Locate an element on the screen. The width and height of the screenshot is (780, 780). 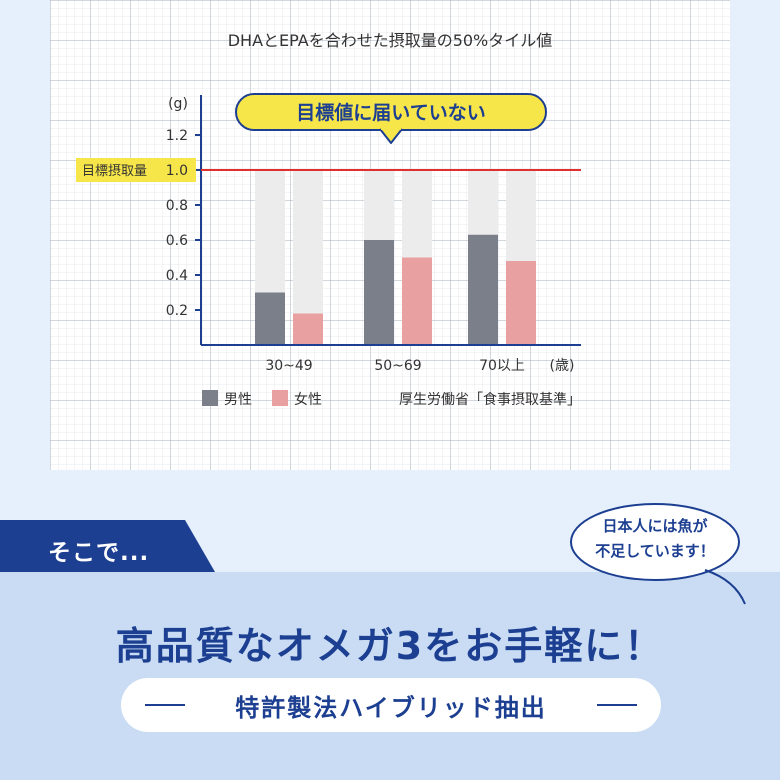
feature-pill: 特許製法ハイブリッド抽出 is located at coordinates (391, 705).